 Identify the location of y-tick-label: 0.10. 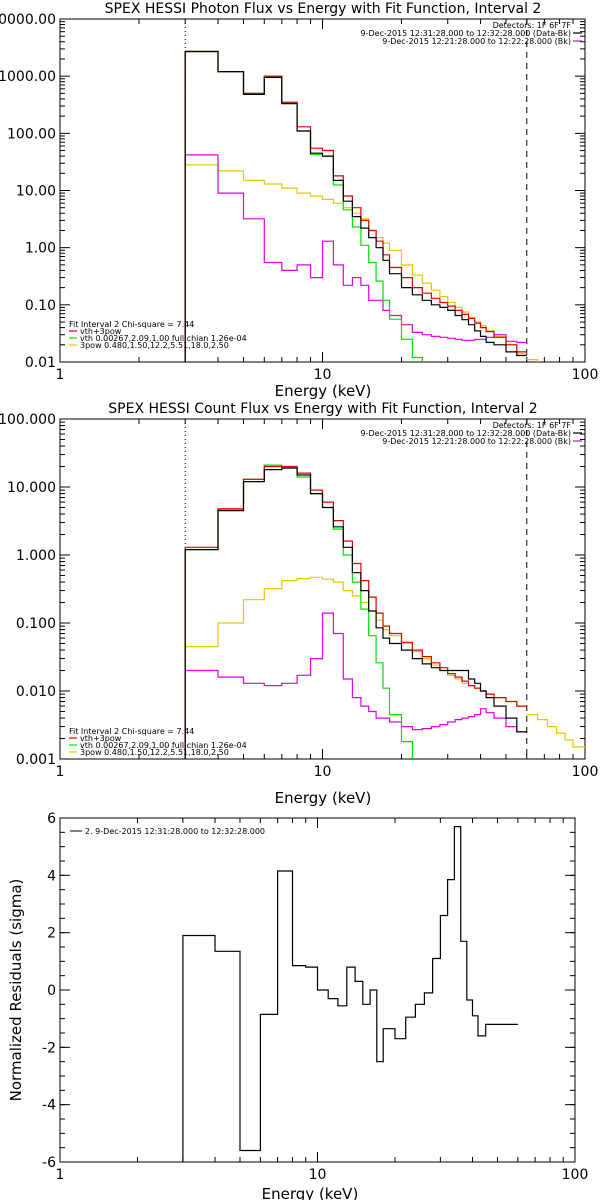
(40, 306).